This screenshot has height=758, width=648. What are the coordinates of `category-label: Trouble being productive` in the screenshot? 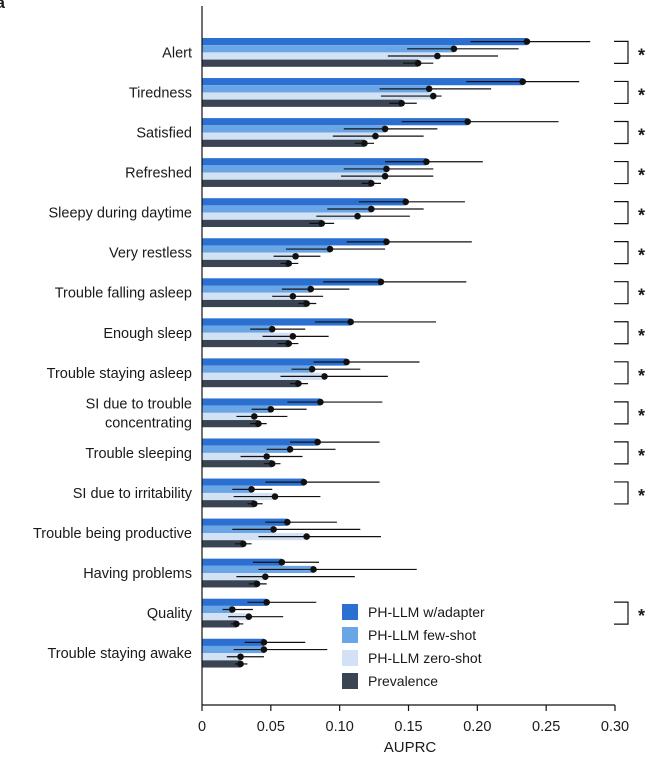 It's located at (112, 534).